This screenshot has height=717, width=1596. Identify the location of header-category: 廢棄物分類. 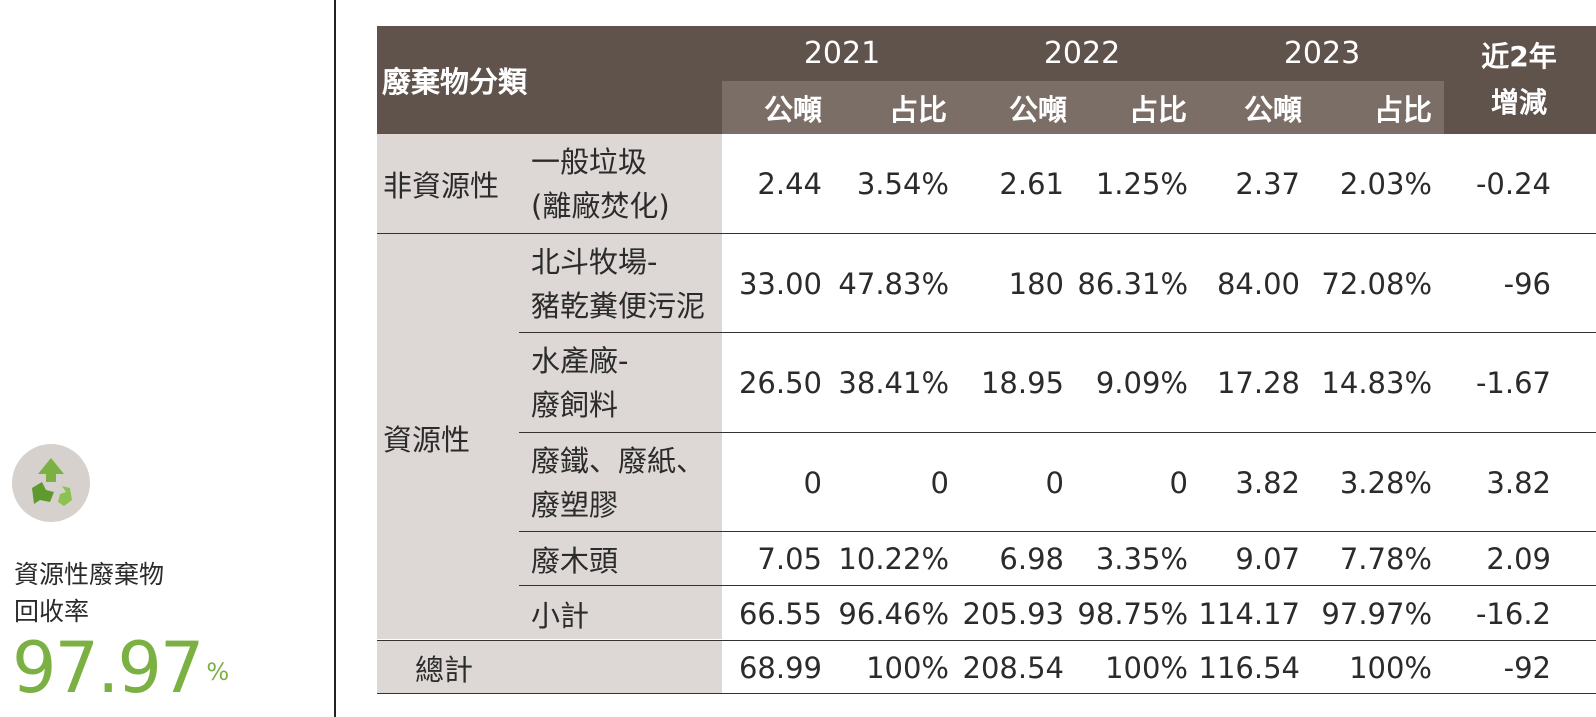
(547, 80).